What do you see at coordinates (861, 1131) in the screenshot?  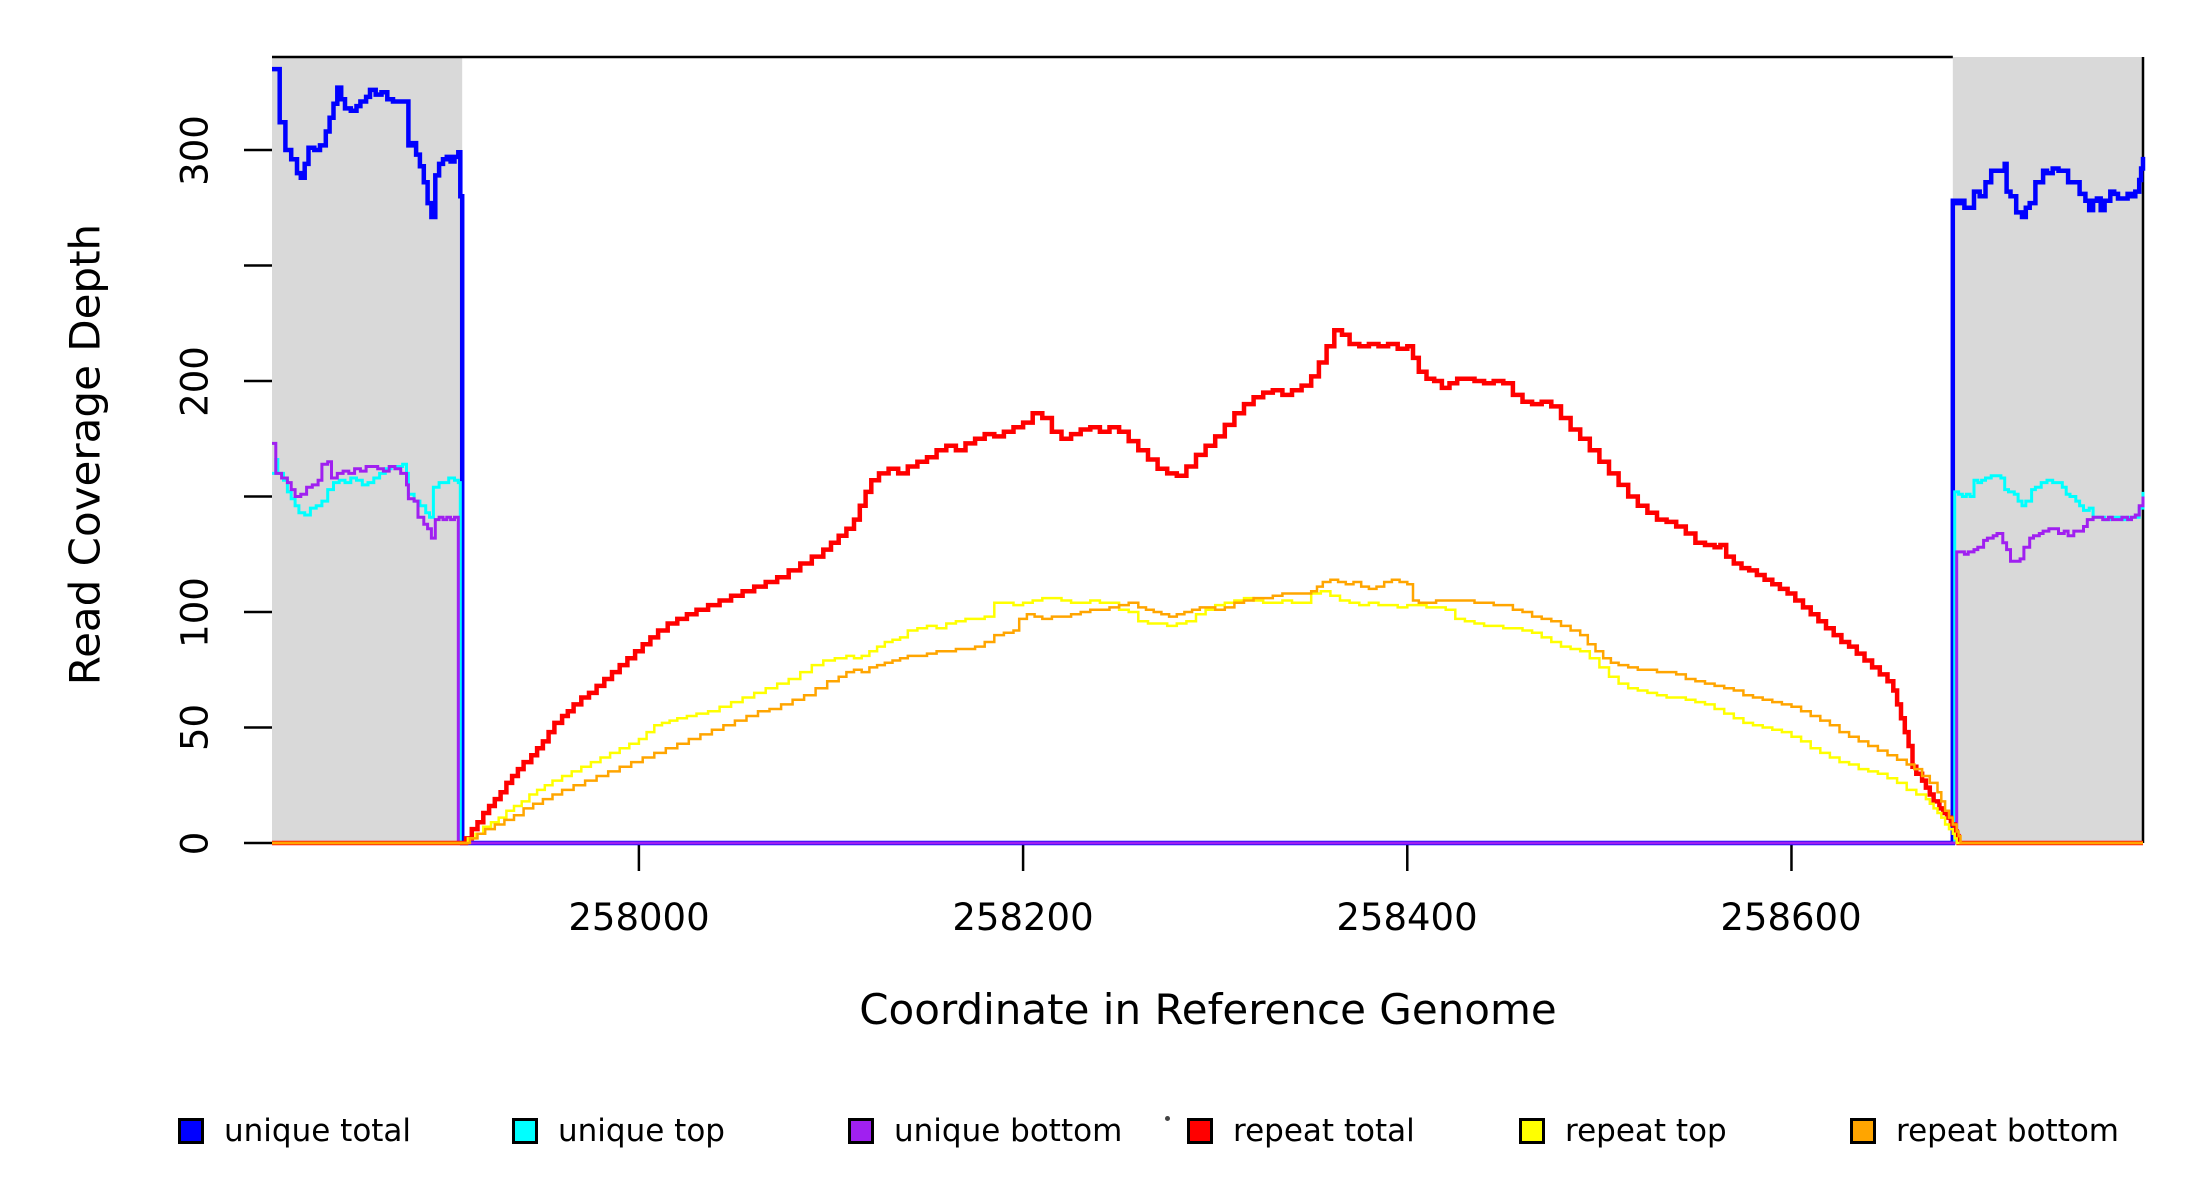 I see `unique-bottom-swatch-icon` at bounding box center [861, 1131].